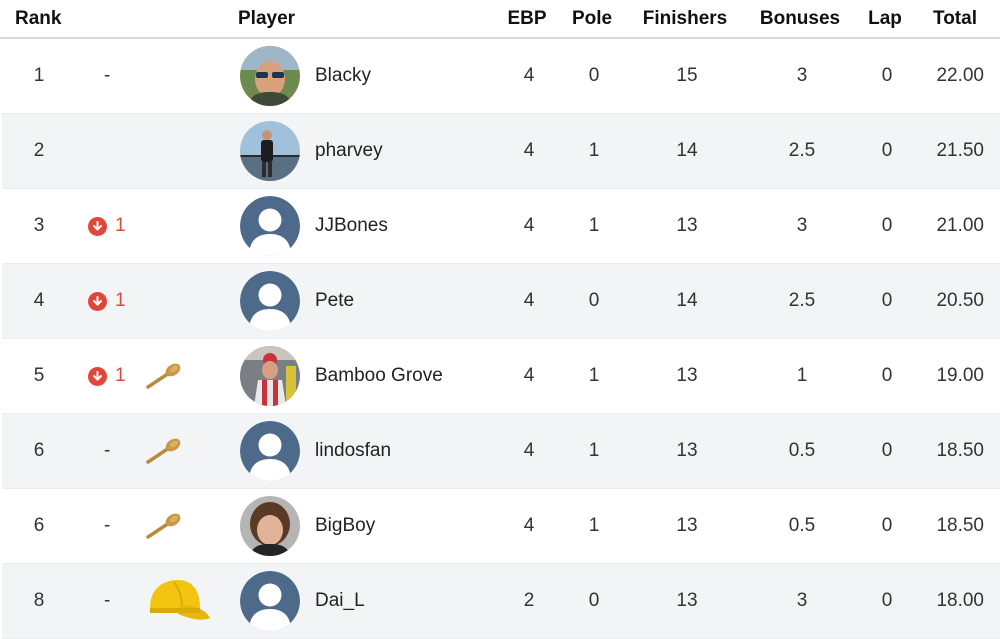 This screenshot has width=1000, height=639. Describe the element at coordinates (340, 600) in the screenshot. I see `player-name: Dai_L` at that location.